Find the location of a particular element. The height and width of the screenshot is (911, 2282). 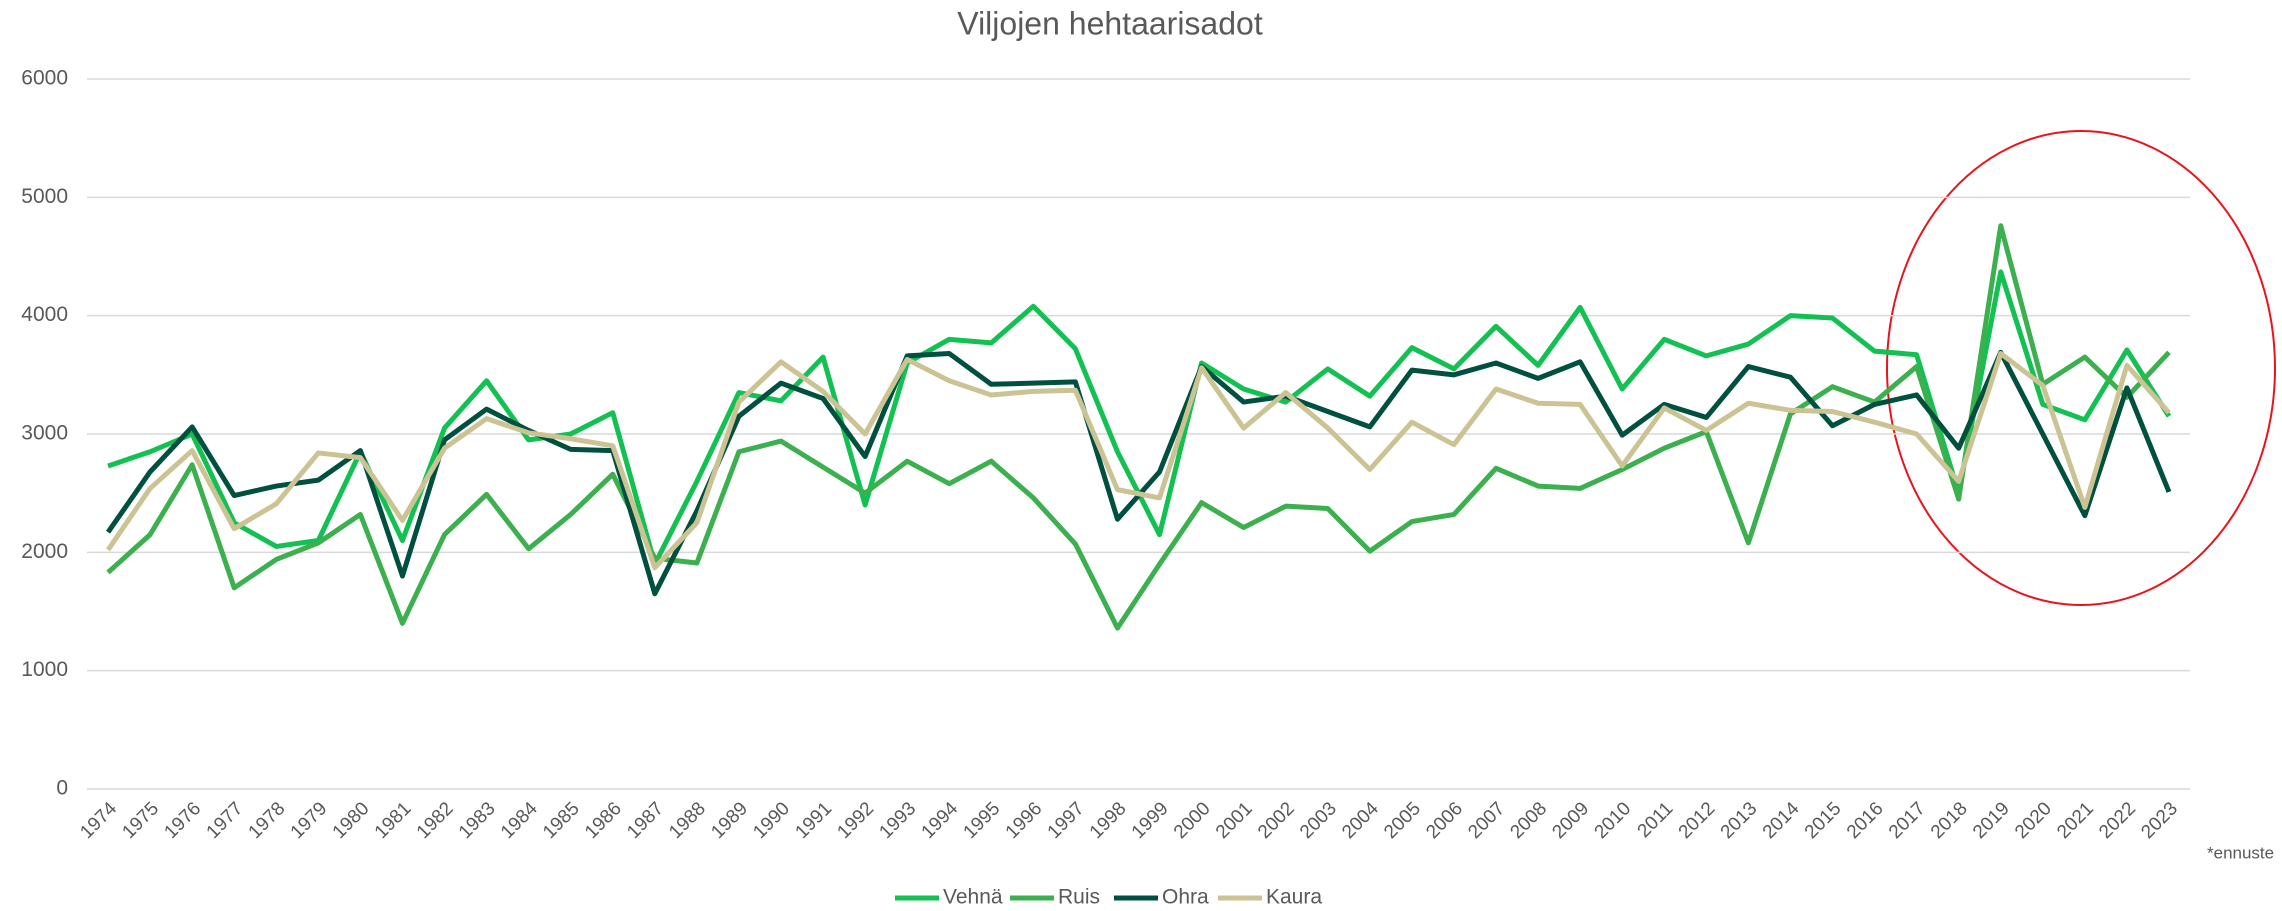

x-tick-label: 1979 is located at coordinates (309, 820).